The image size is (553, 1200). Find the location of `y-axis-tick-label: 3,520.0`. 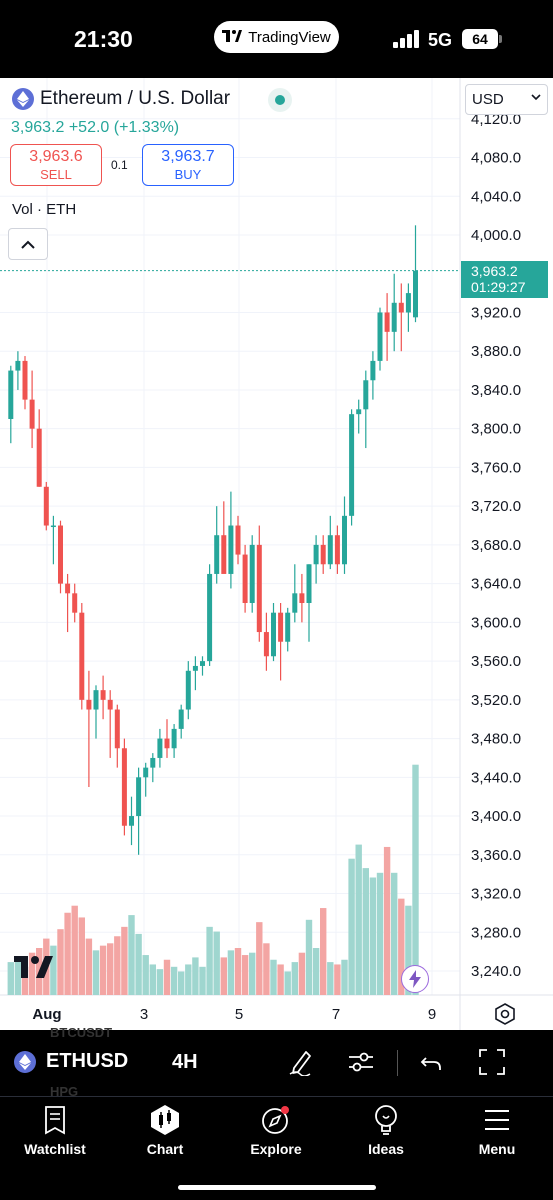

y-axis-tick-label: 3,520.0 is located at coordinates (496, 700).